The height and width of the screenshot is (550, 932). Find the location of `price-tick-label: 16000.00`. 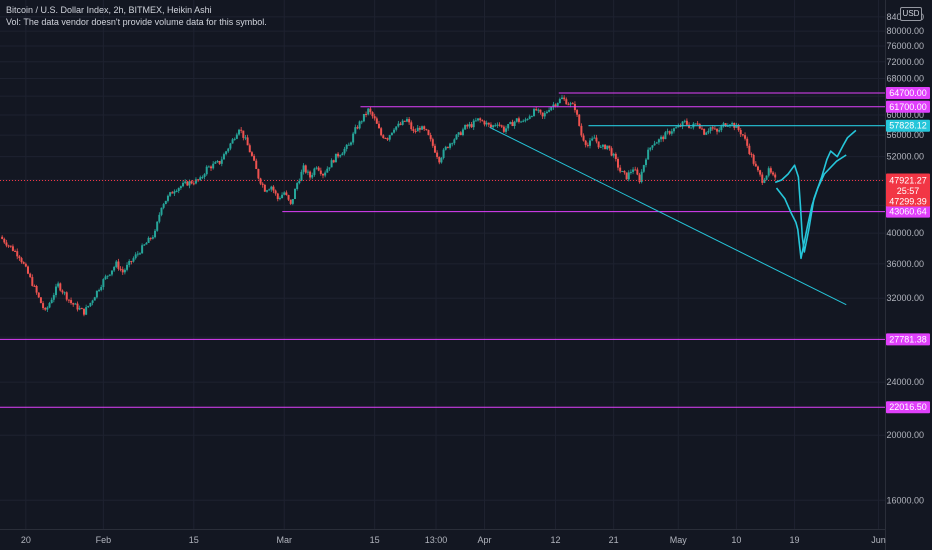

price-tick-label: 16000.00 is located at coordinates (905, 500).